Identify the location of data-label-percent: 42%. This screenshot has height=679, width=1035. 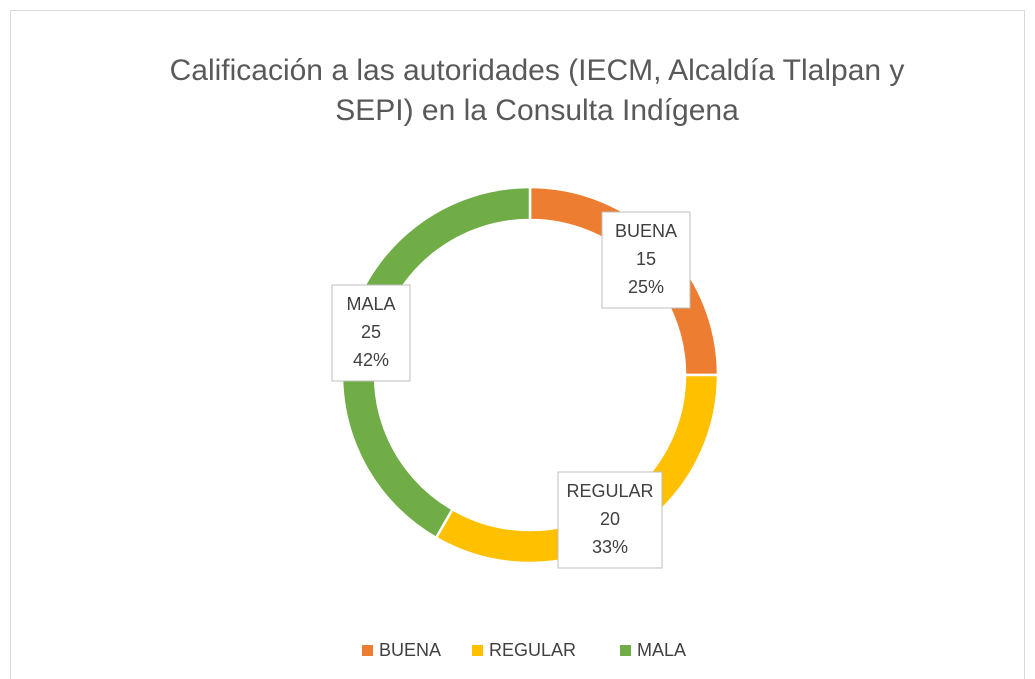
(371, 360).